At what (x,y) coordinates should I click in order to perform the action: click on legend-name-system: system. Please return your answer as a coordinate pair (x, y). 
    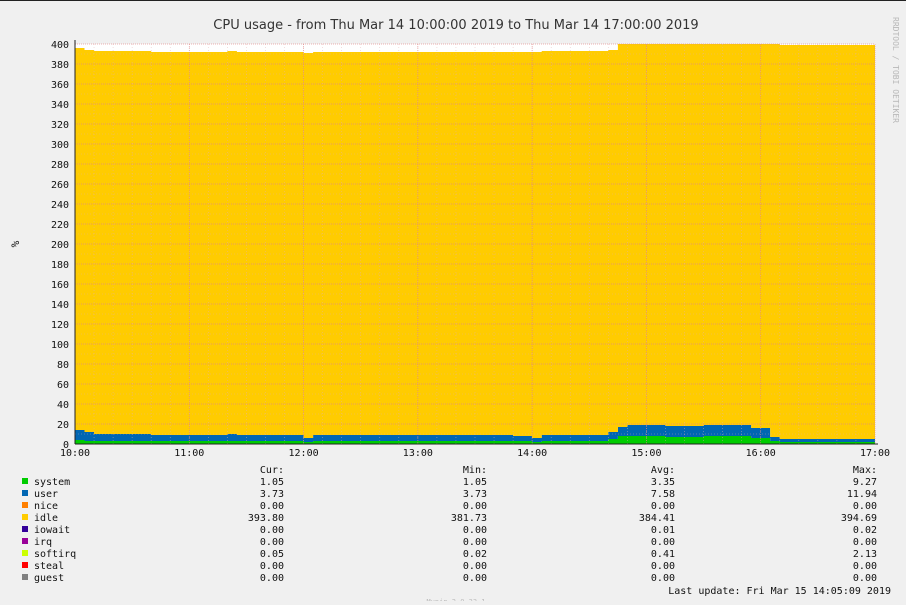
    Looking at the image, I should click on (52, 482).